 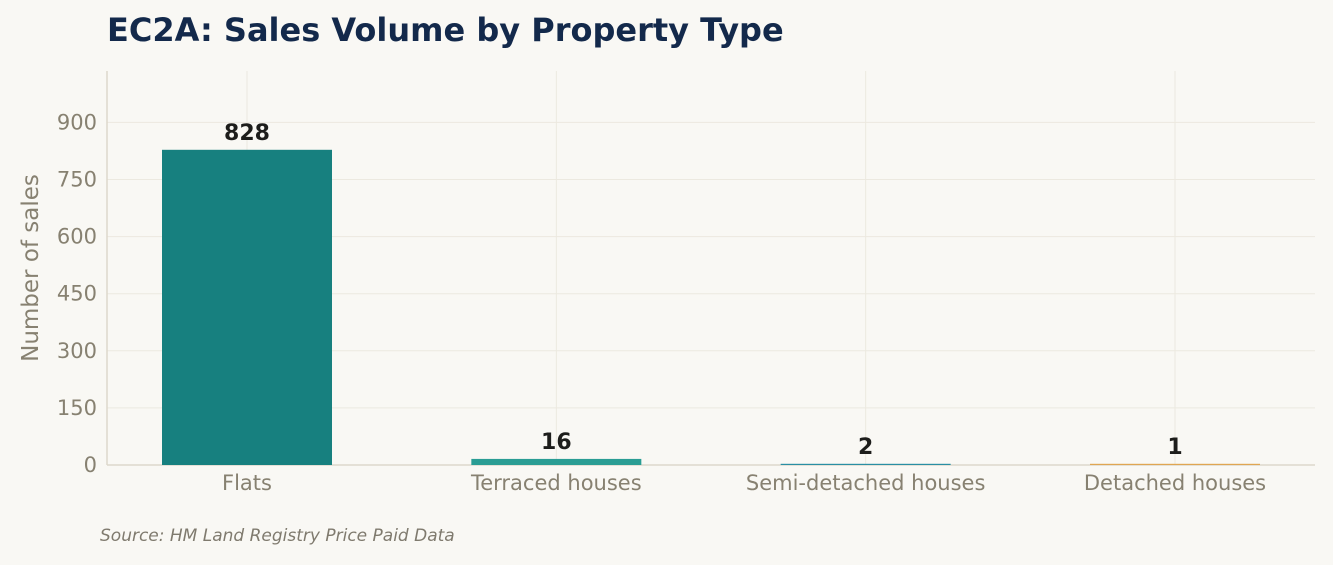 What do you see at coordinates (247, 483) in the screenshot?
I see `x-tick-label: Flats` at bounding box center [247, 483].